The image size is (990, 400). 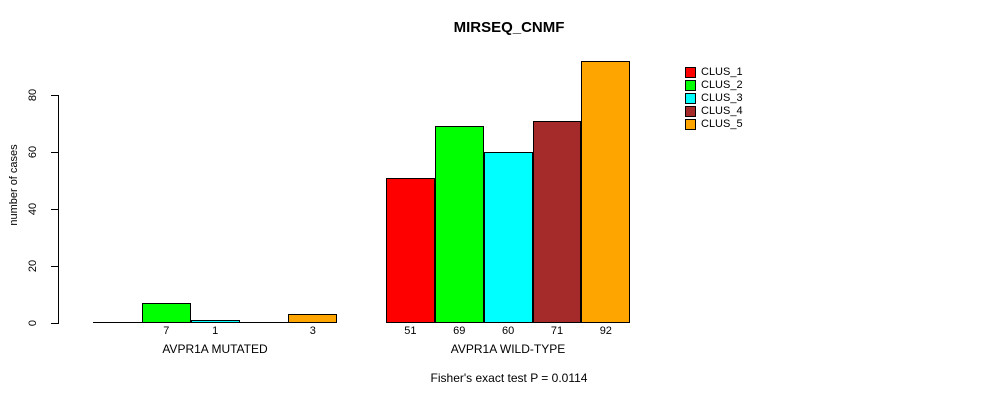 What do you see at coordinates (722, 111) in the screenshot?
I see `legend-label-clus_4: CLUS_4` at bounding box center [722, 111].